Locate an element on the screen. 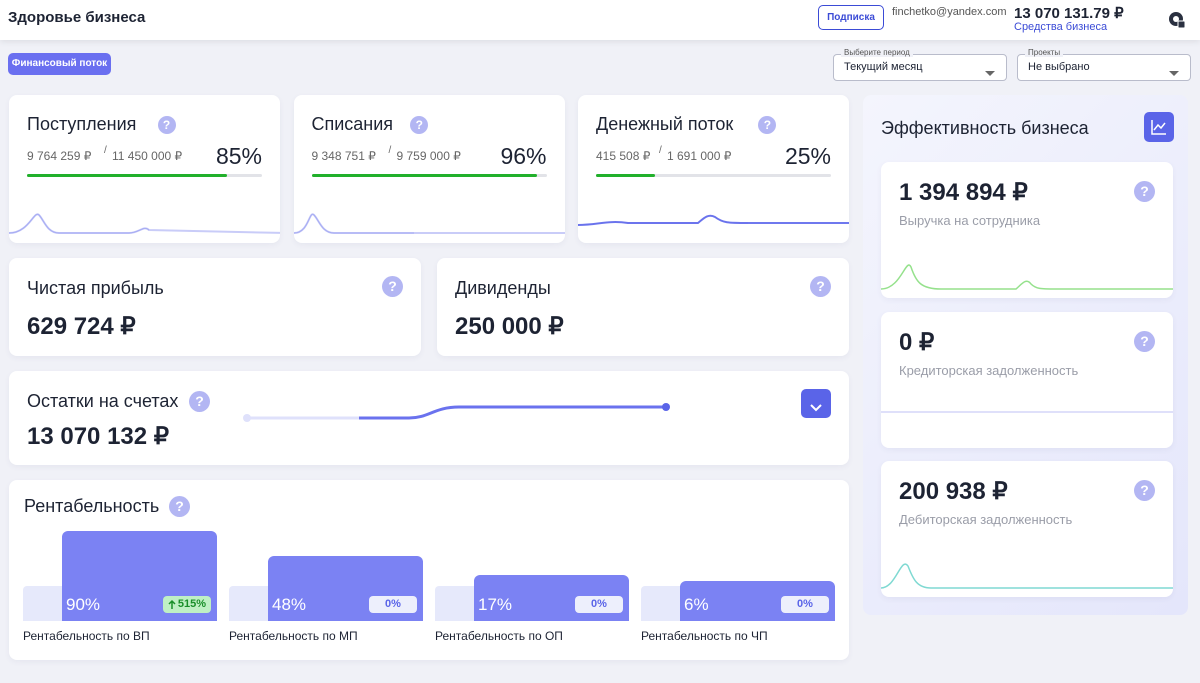  metric-card: 0 ₽ Кредиторская задолженность? is located at coordinates (1027, 379).